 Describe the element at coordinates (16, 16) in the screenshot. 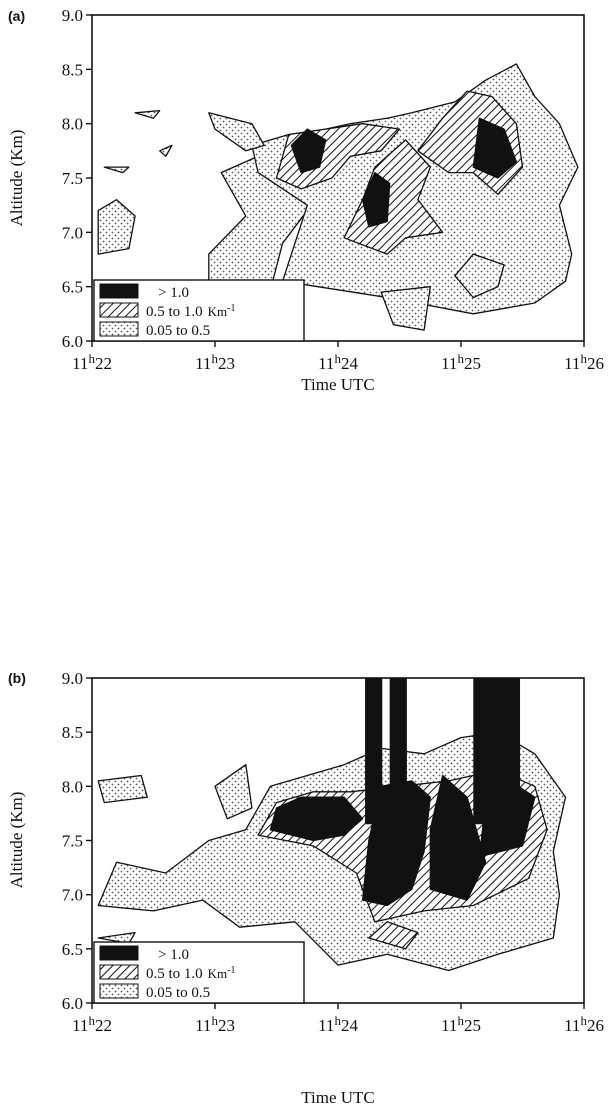

I see `panel-label: (a)` at that location.